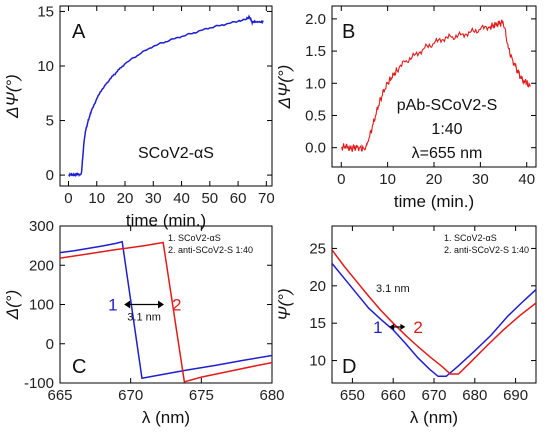 Image resolution: width=550 pixels, height=440 pixels. What do you see at coordinates (39, 383) in the screenshot?
I see `y-tick-label: -100` at bounding box center [39, 383].